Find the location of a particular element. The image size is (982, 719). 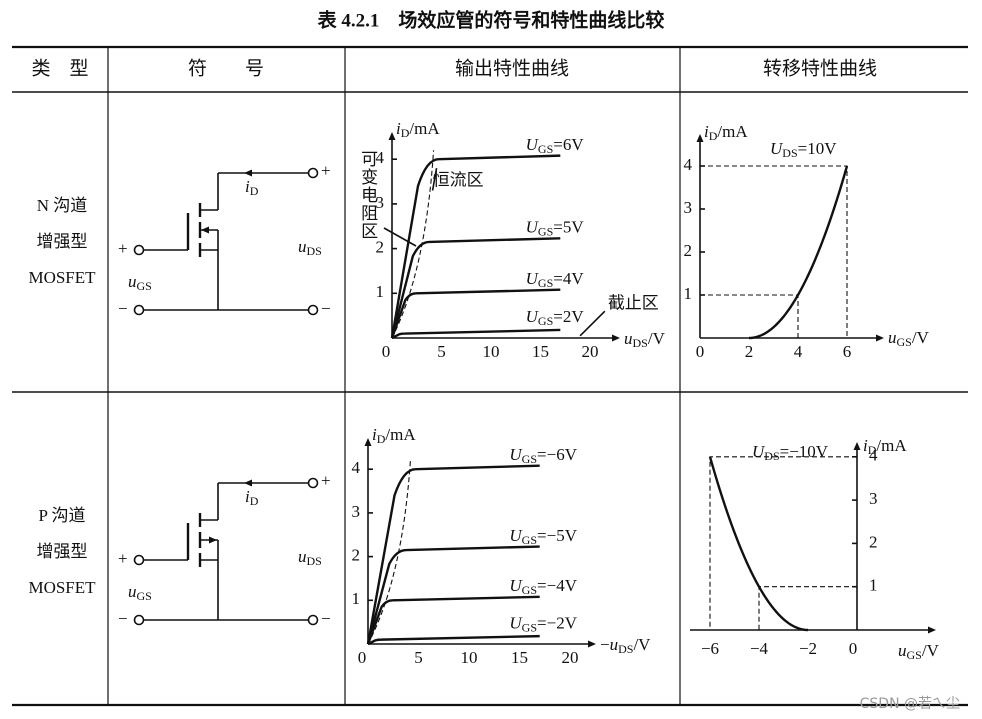

y-tick-label: 4 is located at coordinates (380, 157).